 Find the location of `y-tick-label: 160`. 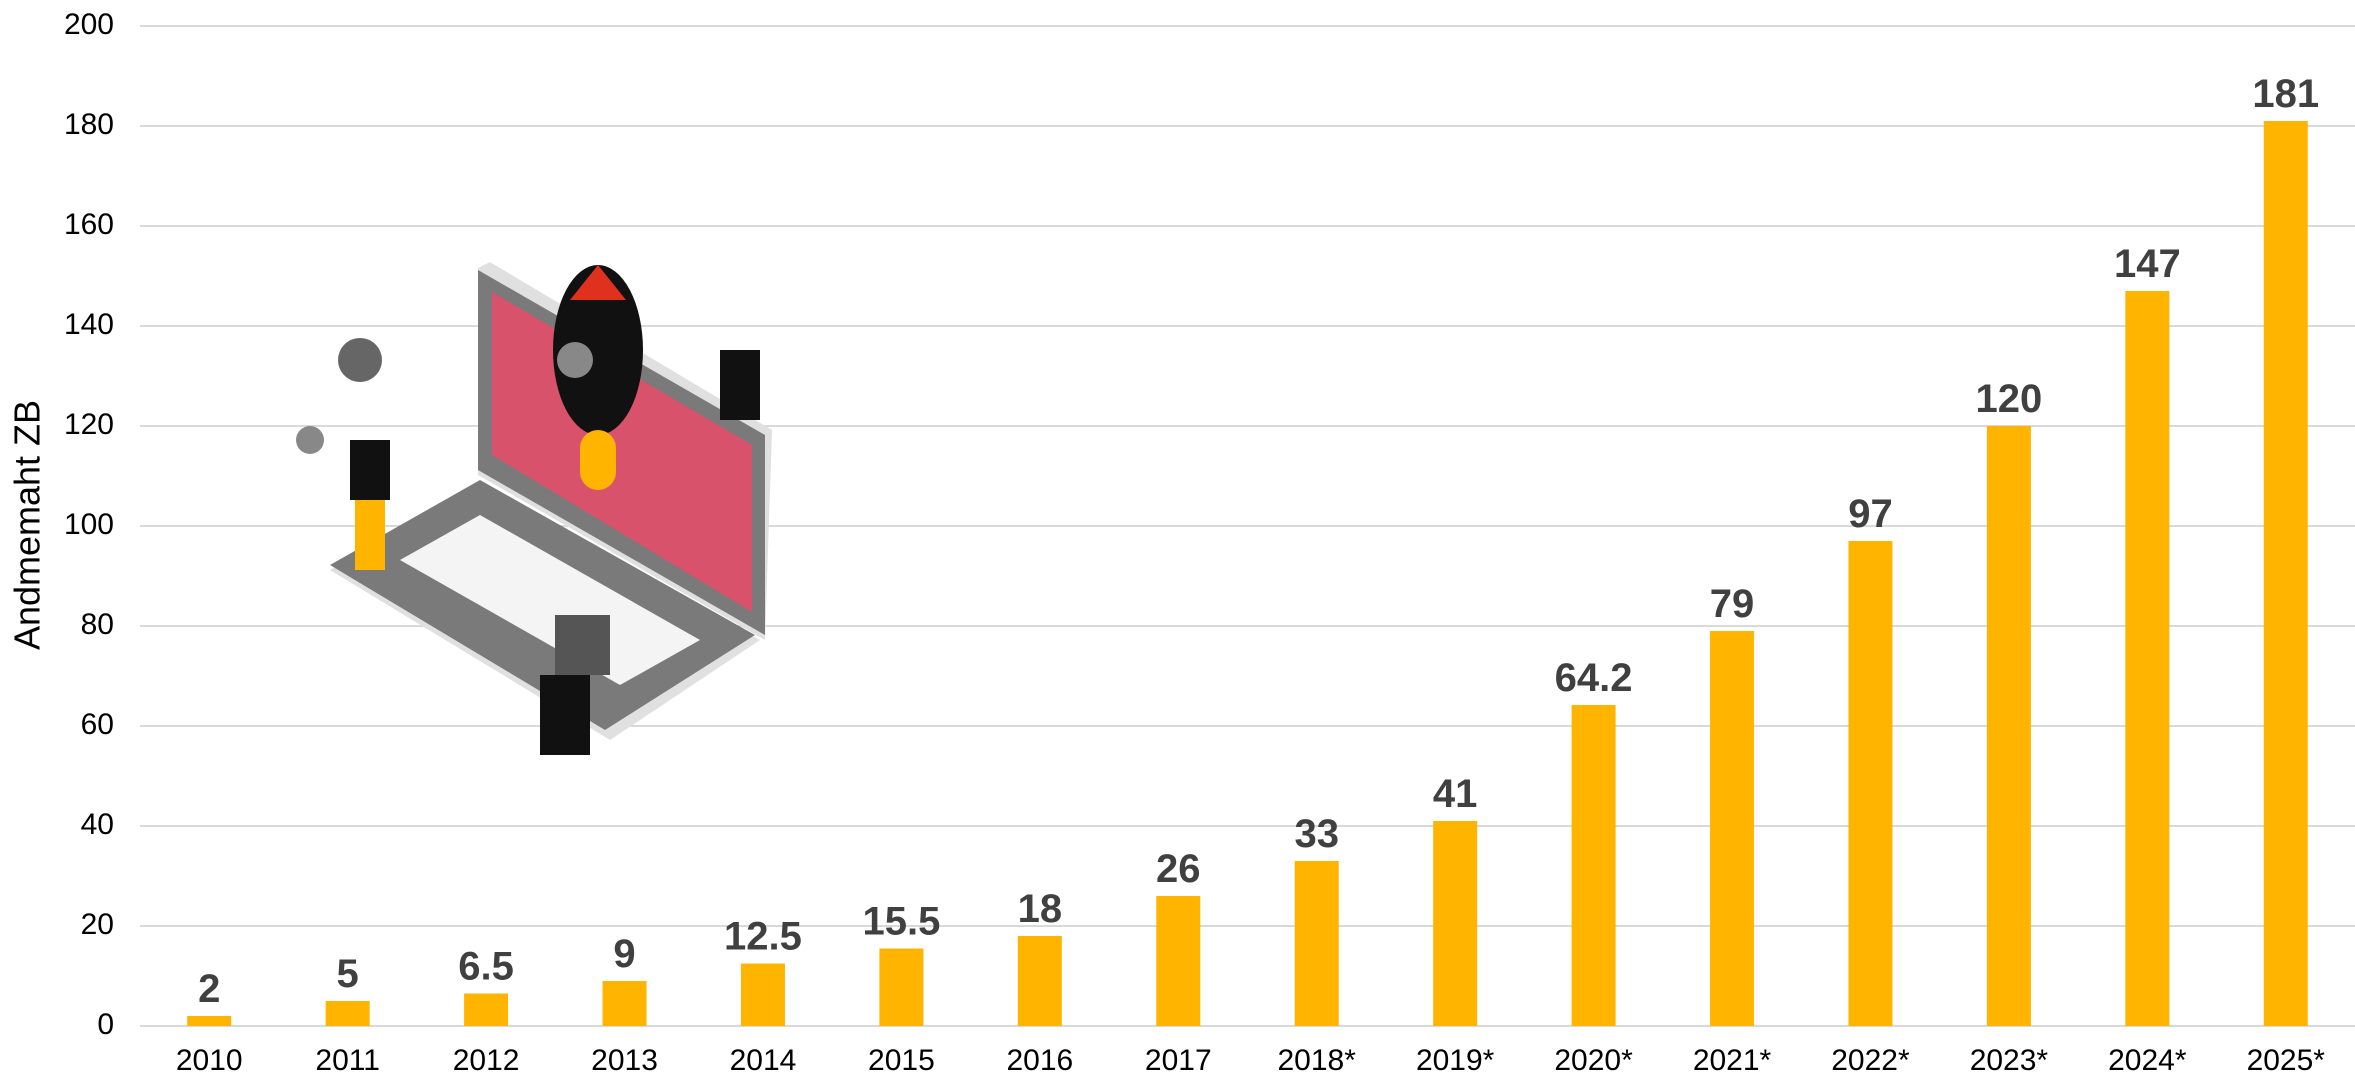

y-tick-label: 160 is located at coordinates (89, 224).